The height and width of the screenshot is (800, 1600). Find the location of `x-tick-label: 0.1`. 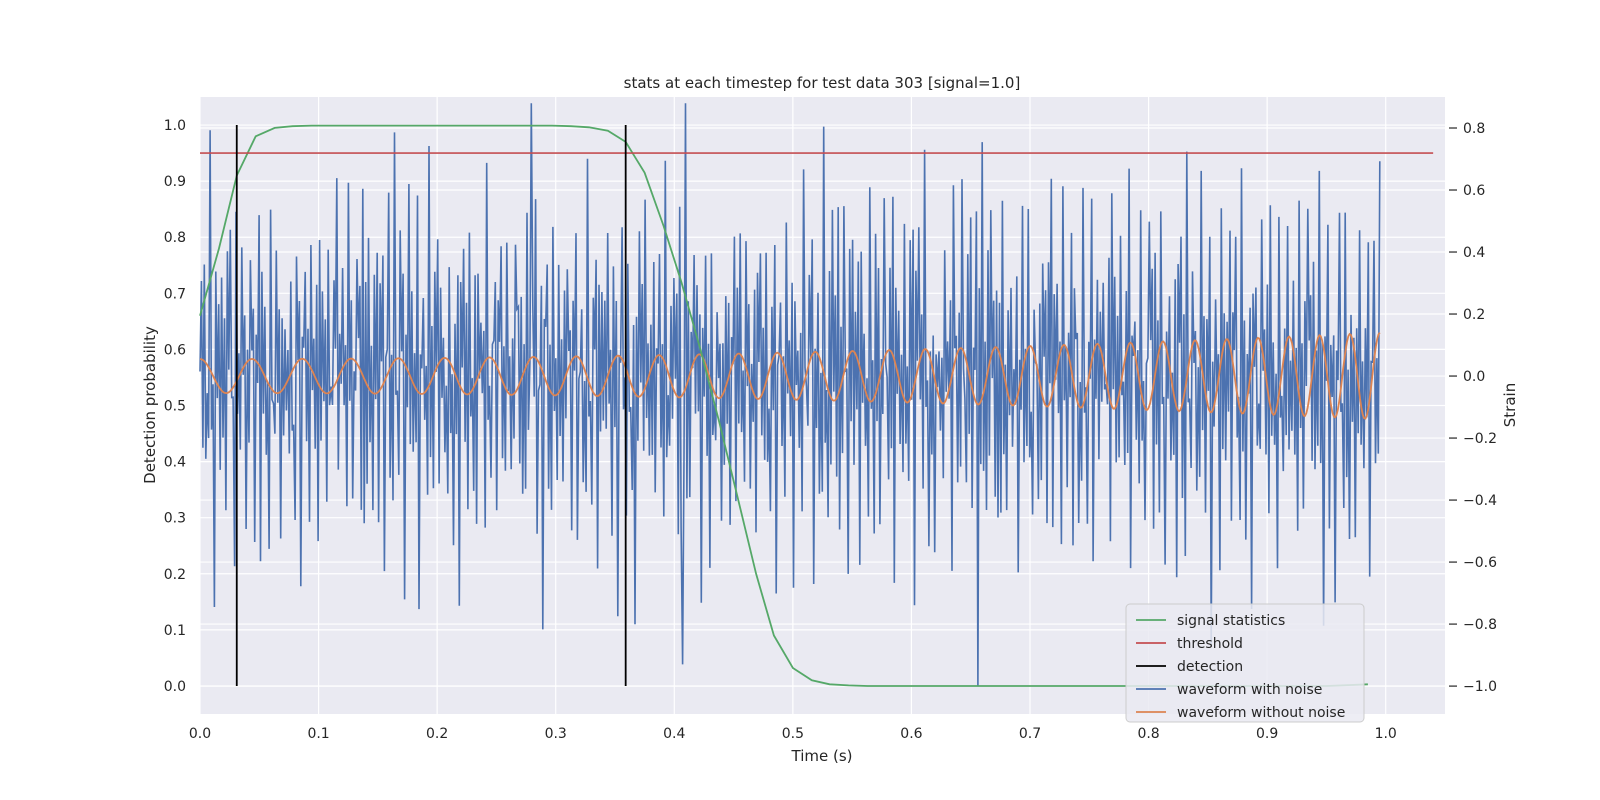

x-tick-label: 0.1 is located at coordinates (318, 734).